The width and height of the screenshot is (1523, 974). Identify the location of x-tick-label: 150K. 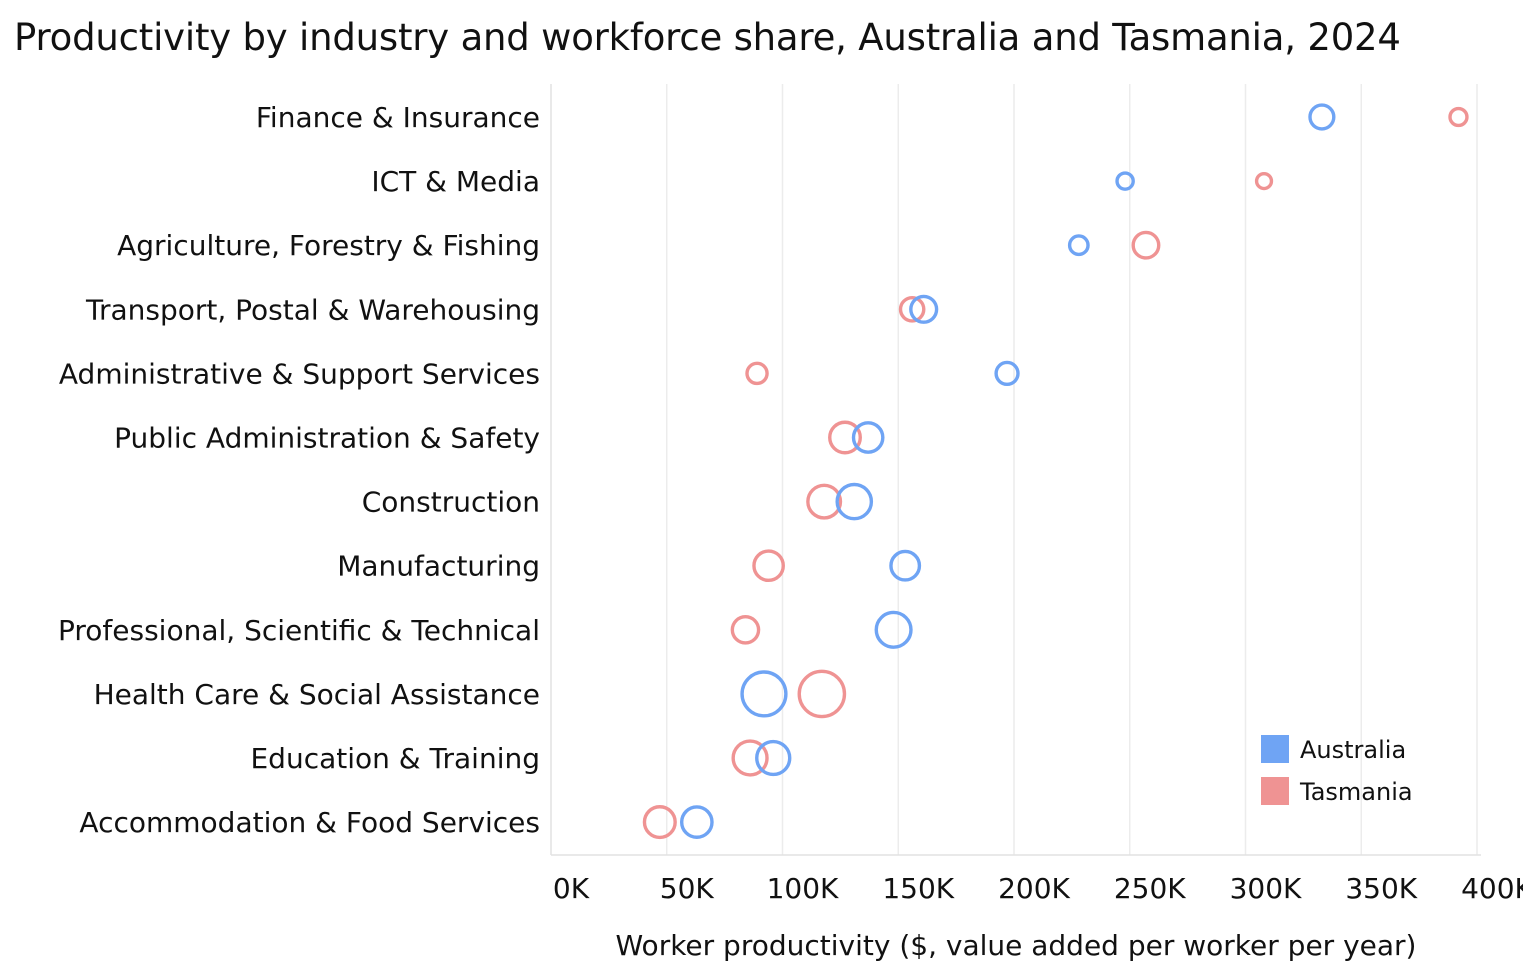
(918, 888).